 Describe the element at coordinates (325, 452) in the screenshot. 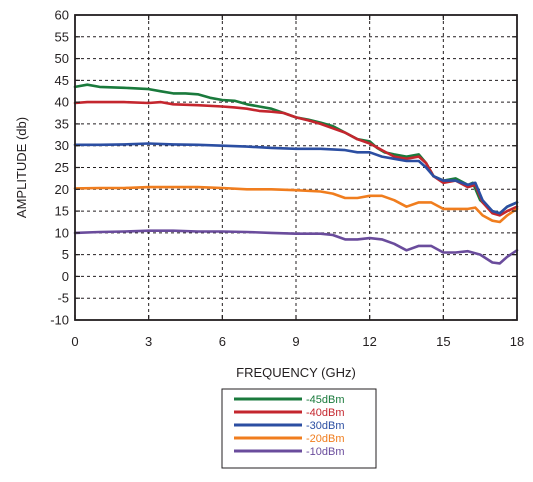

I see `legend-label: -10dBm` at that location.